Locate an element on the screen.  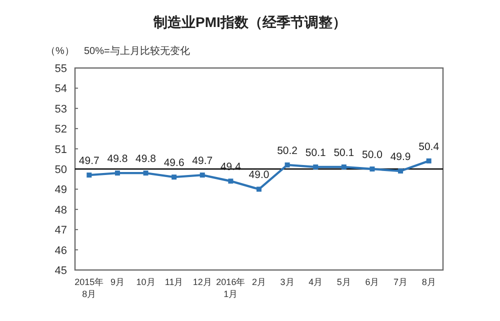
y-tick-label: 47 is located at coordinates (60, 230).